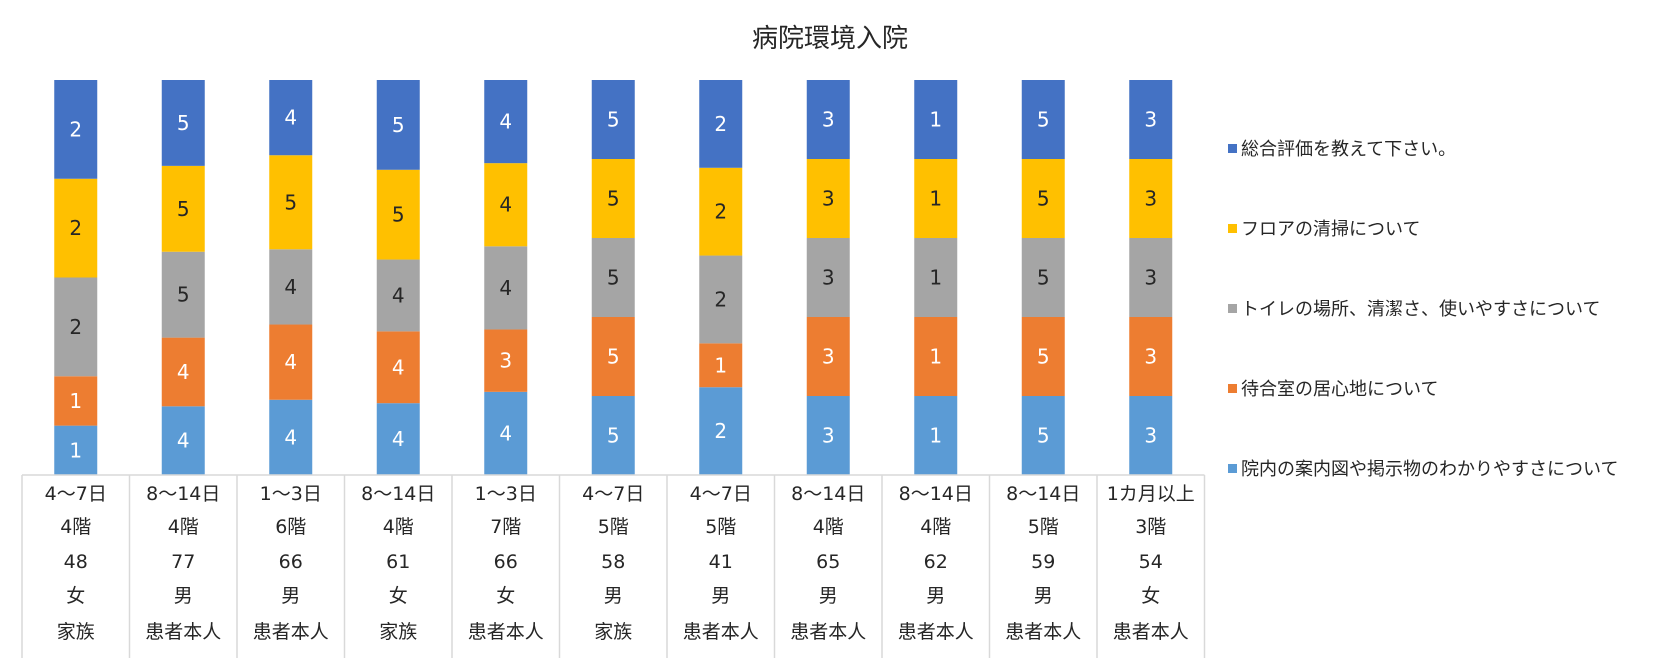  I want to click on category-label: 8〜14日, so click(936, 494).